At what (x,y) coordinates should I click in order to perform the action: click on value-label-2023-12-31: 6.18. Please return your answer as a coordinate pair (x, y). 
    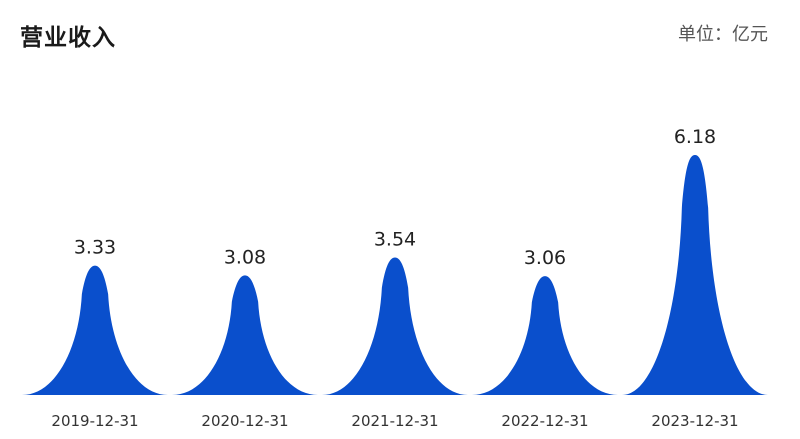
    Looking at the image, I should click on (695, 137).